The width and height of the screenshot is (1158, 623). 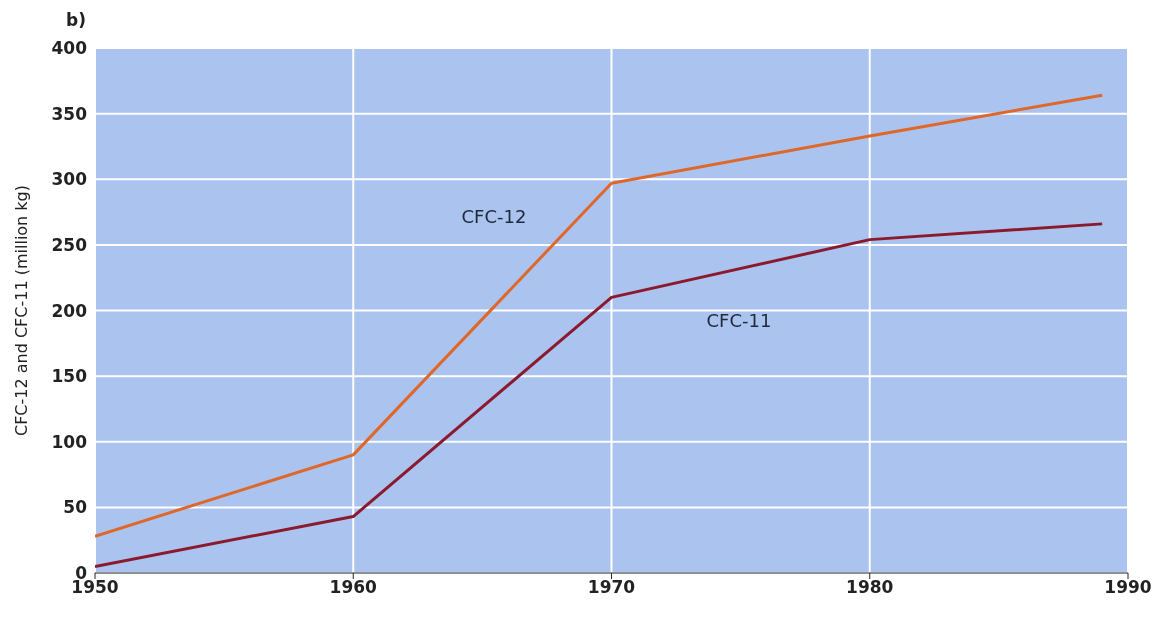 I want to click on series-label: CFC-12, so click(x=494, y=217).